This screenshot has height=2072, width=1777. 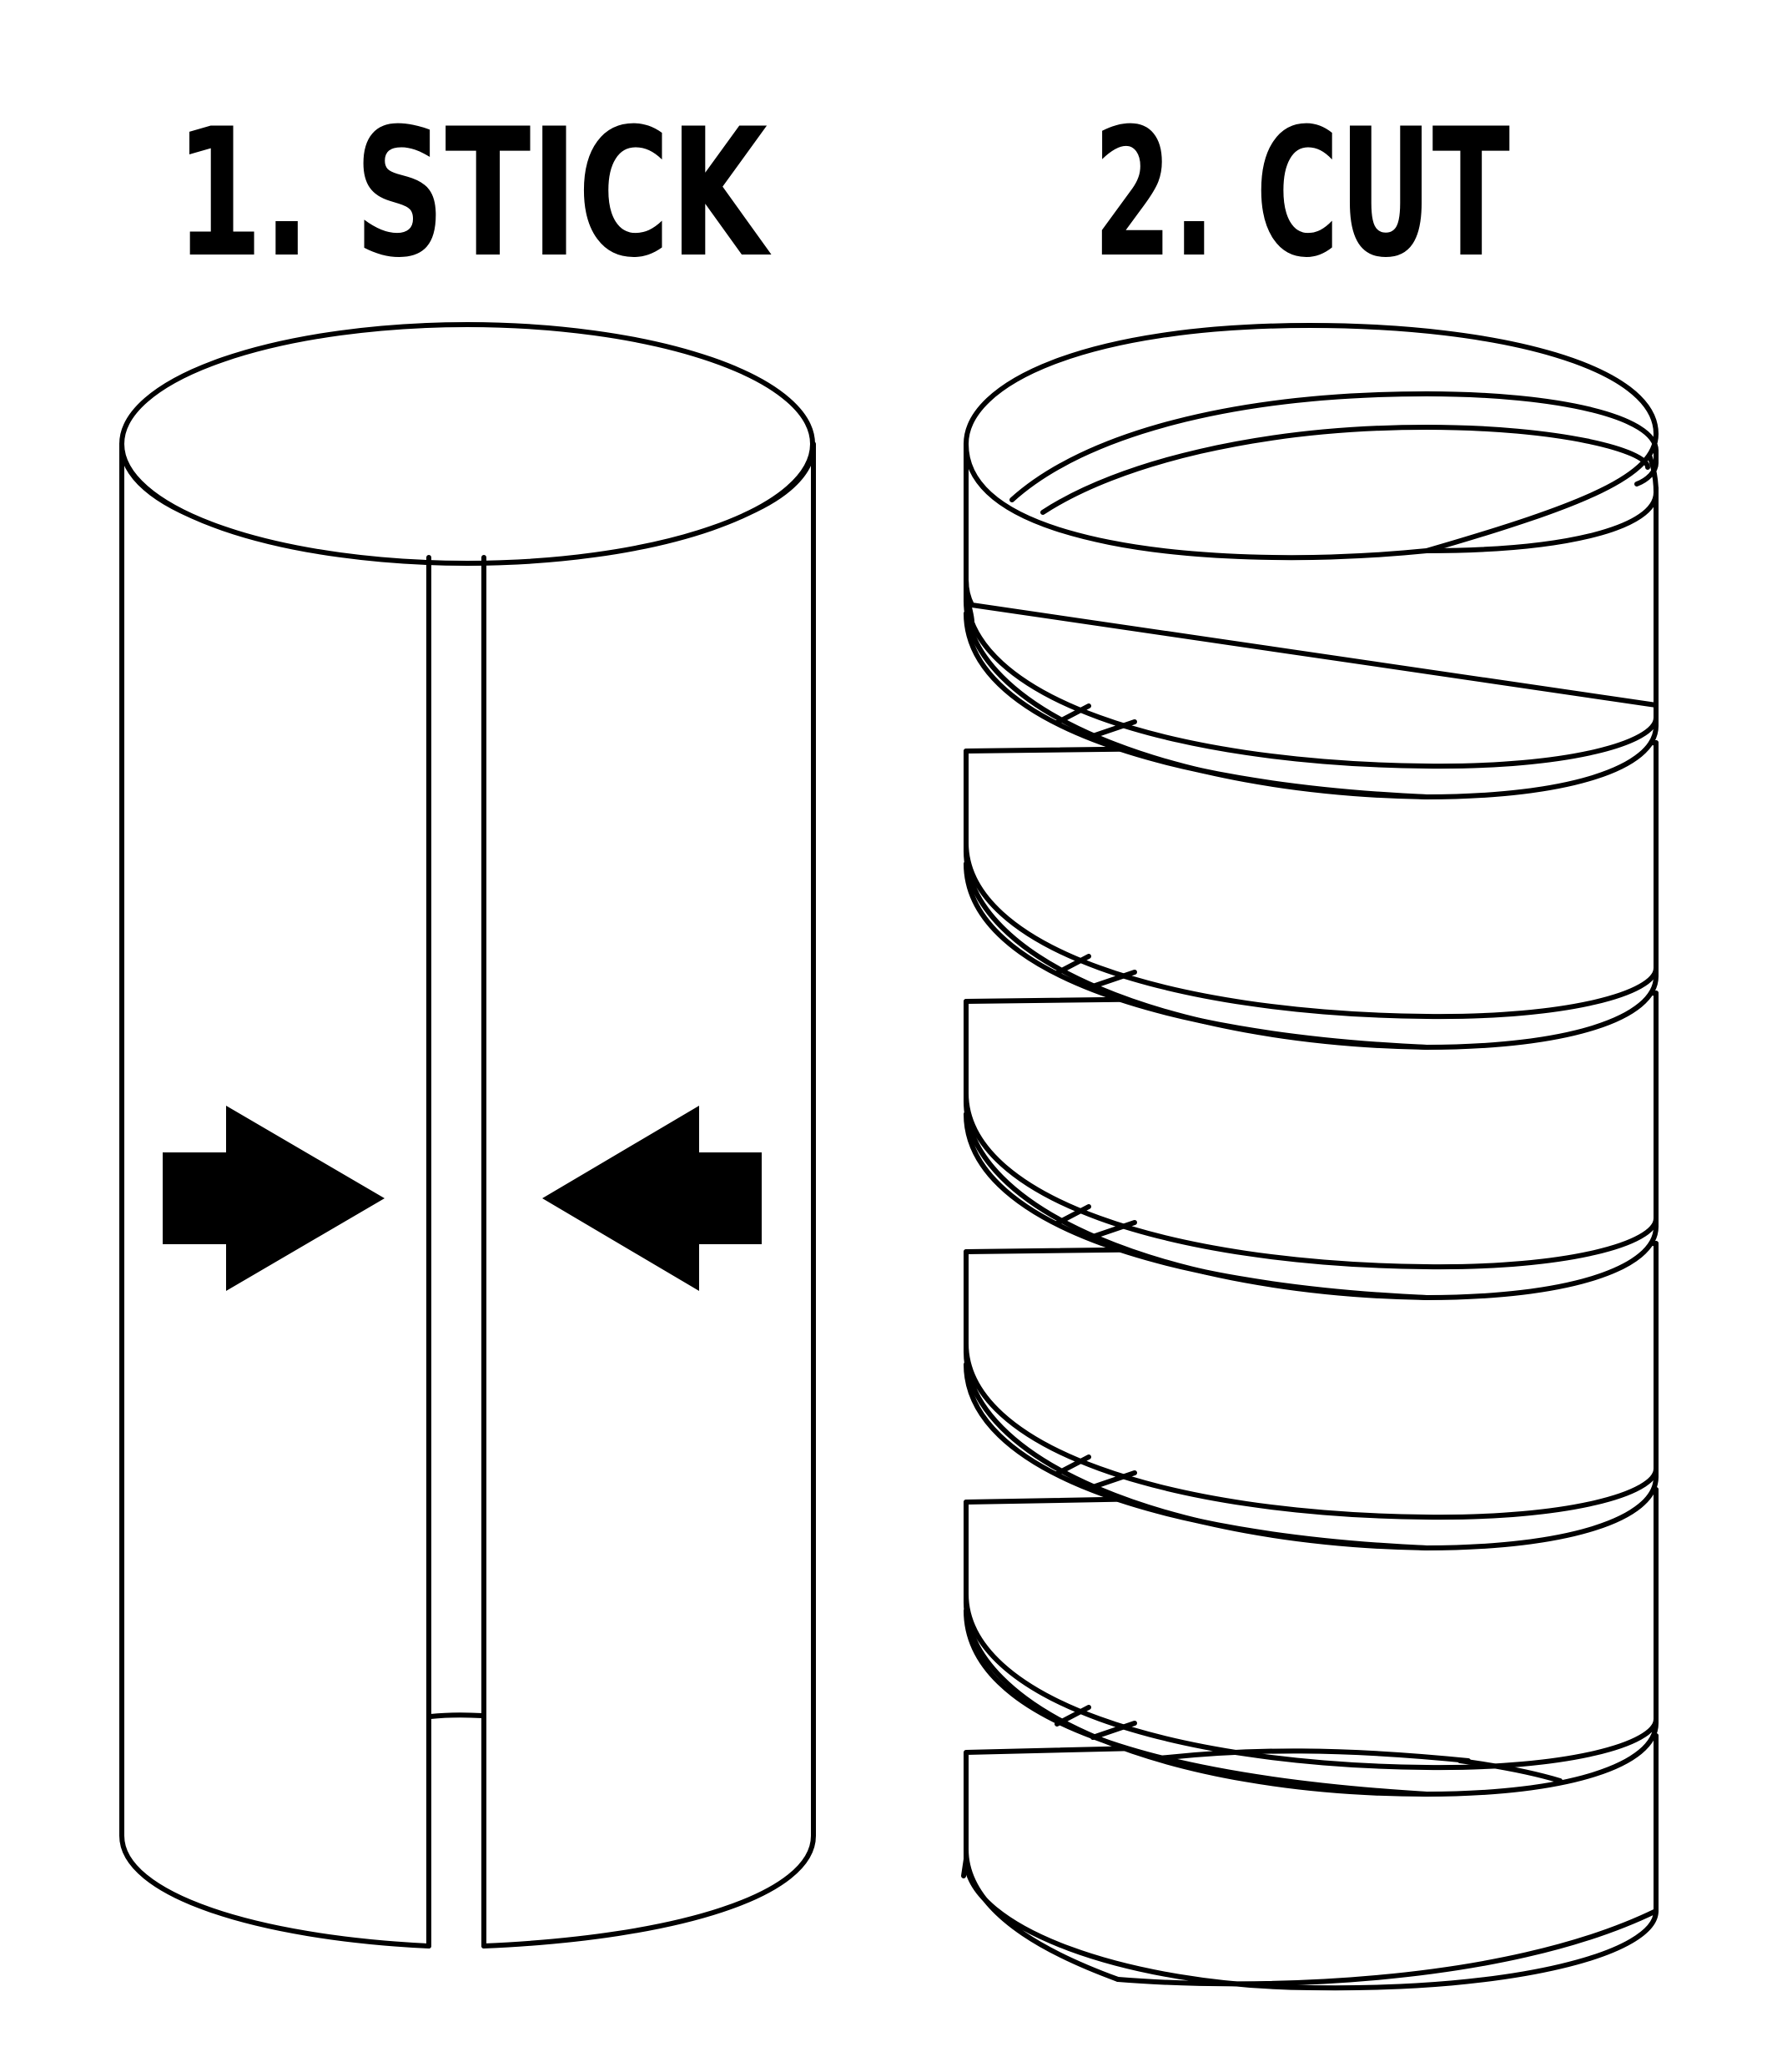 I want to click on arrow-right-icon, so click(x=274, y=1198).